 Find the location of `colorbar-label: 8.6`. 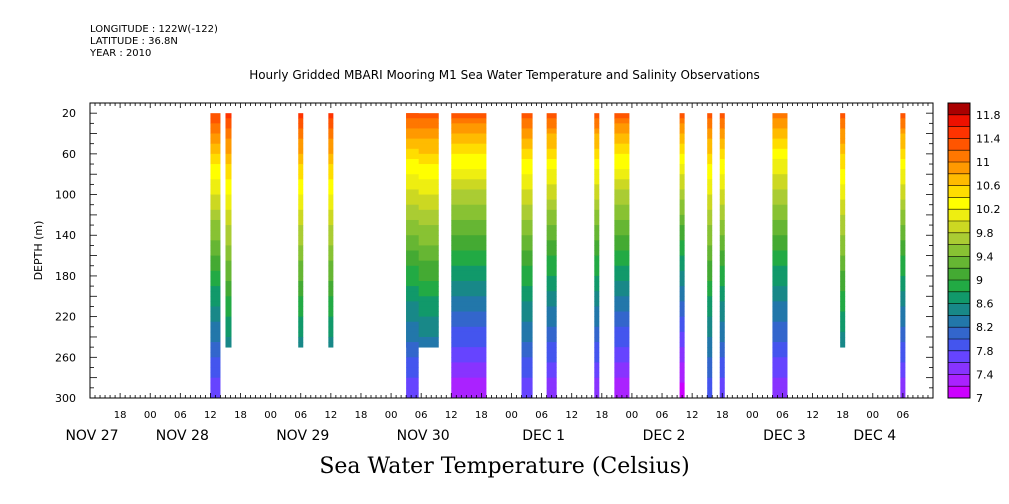

colorbar-label: 8.6 is located at coordinates (985, 304).